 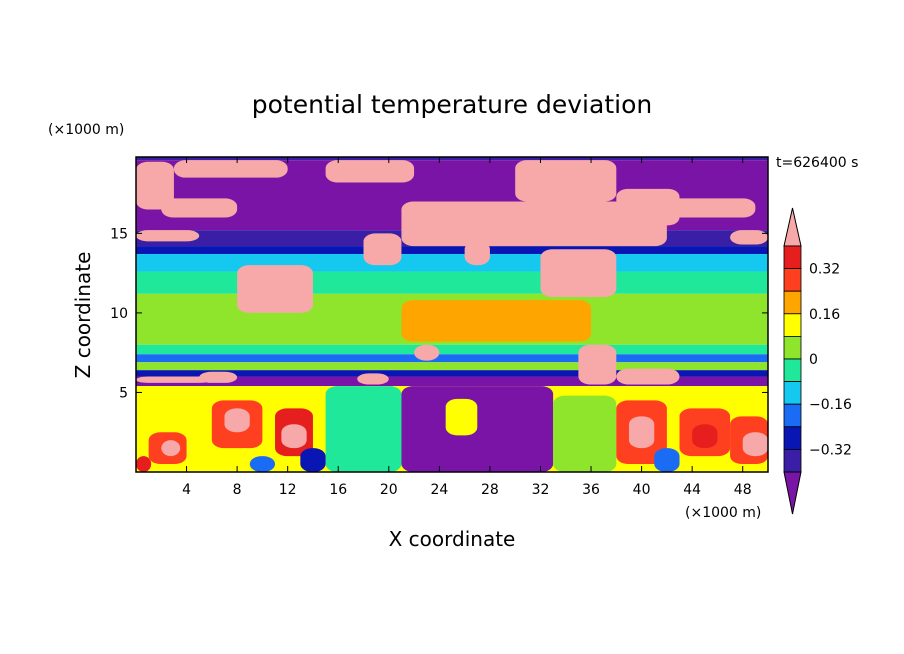 I want to click on colorbar-tick-label: 0.16, so click(x=824, y=315).